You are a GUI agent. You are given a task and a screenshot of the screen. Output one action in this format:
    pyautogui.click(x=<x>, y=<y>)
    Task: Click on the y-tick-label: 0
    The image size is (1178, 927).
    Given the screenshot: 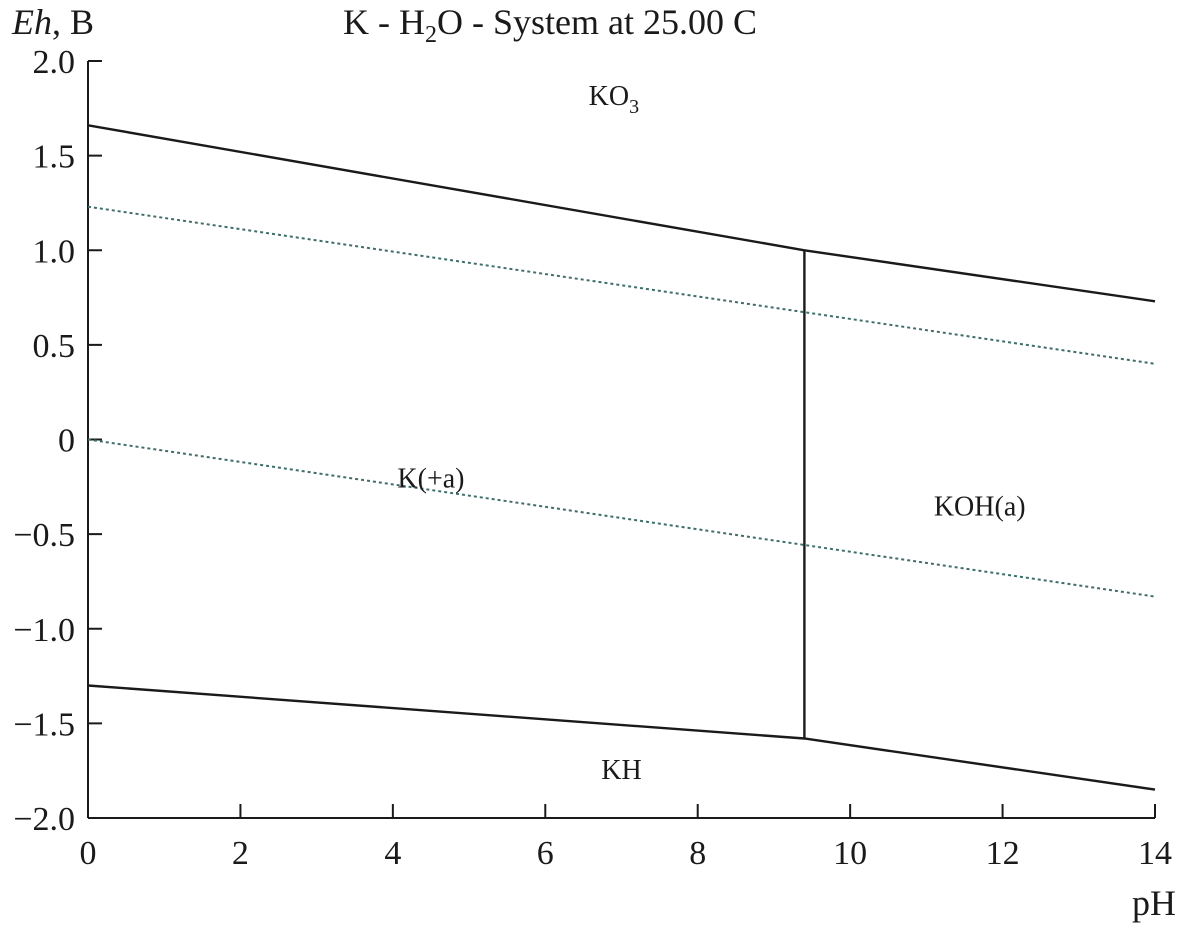 What is the action you would take?
    pyautogui.click(x=66, y=441)
    